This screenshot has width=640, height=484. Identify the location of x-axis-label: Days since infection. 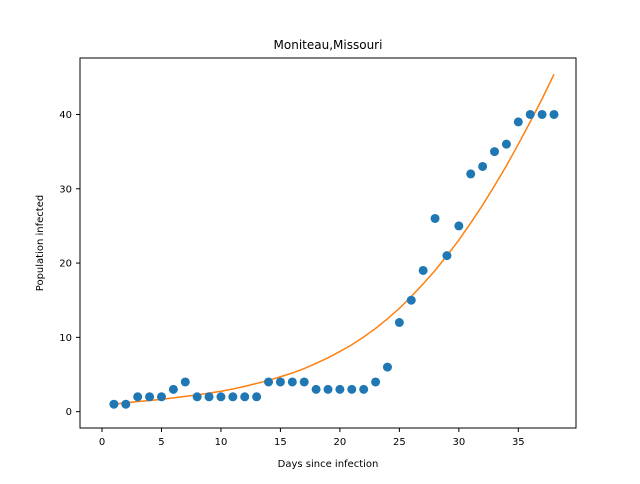
(328, 464).